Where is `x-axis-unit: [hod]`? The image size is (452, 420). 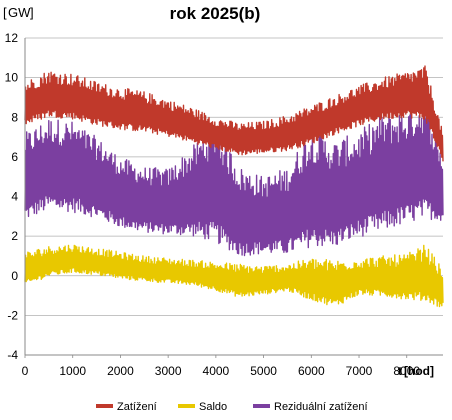
x-axis-unit: [hod] is located at coordinates (419, 371).